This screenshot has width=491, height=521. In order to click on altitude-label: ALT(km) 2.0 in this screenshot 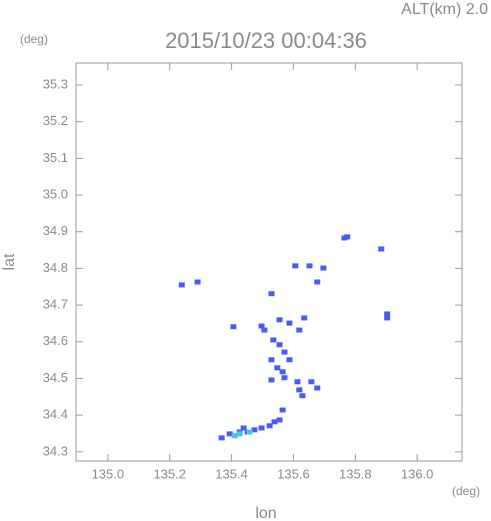, I will do `click(444, 9)`.